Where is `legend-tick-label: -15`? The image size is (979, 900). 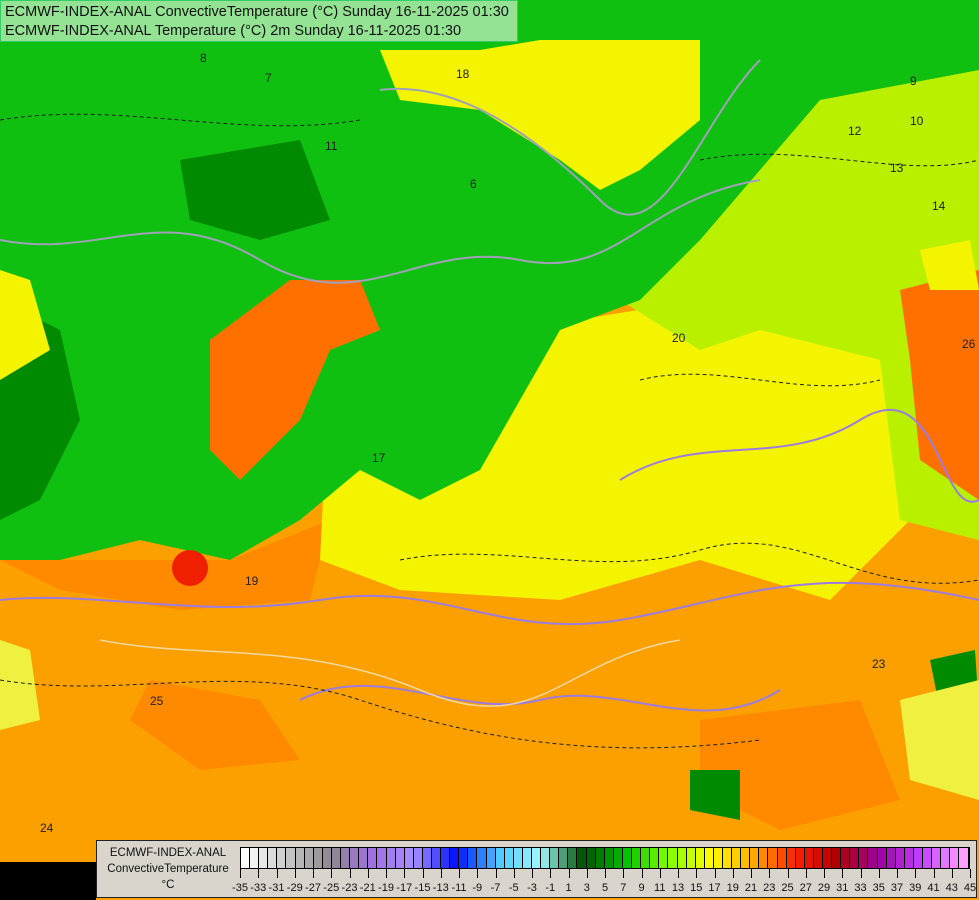
legend-tick-label: -15 is located at coordinates (422, 888).